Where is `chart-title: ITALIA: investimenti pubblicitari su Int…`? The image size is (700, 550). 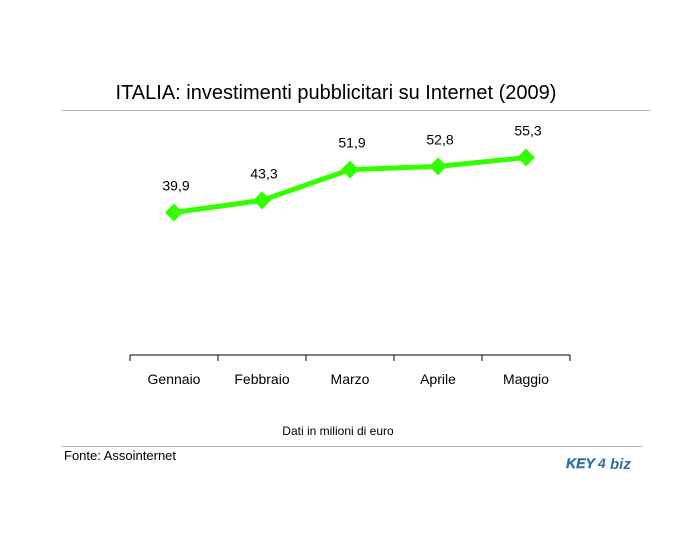 chart-title: ITALIA: investimenti pubblicitari su Int… is located at coordinates (336, 93).